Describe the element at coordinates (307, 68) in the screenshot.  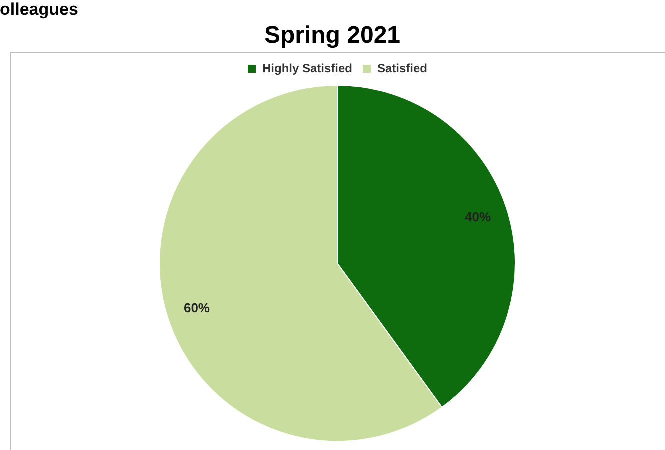
I see `legend-label: Highly Satisfied` at that location.